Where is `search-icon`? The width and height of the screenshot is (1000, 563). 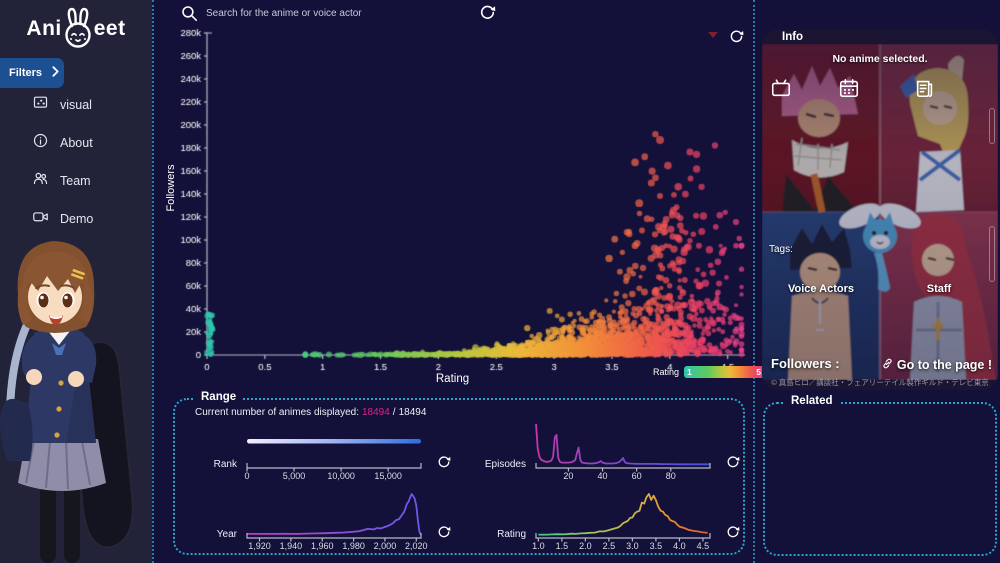
search-icon is located at coordinates (189, 13).